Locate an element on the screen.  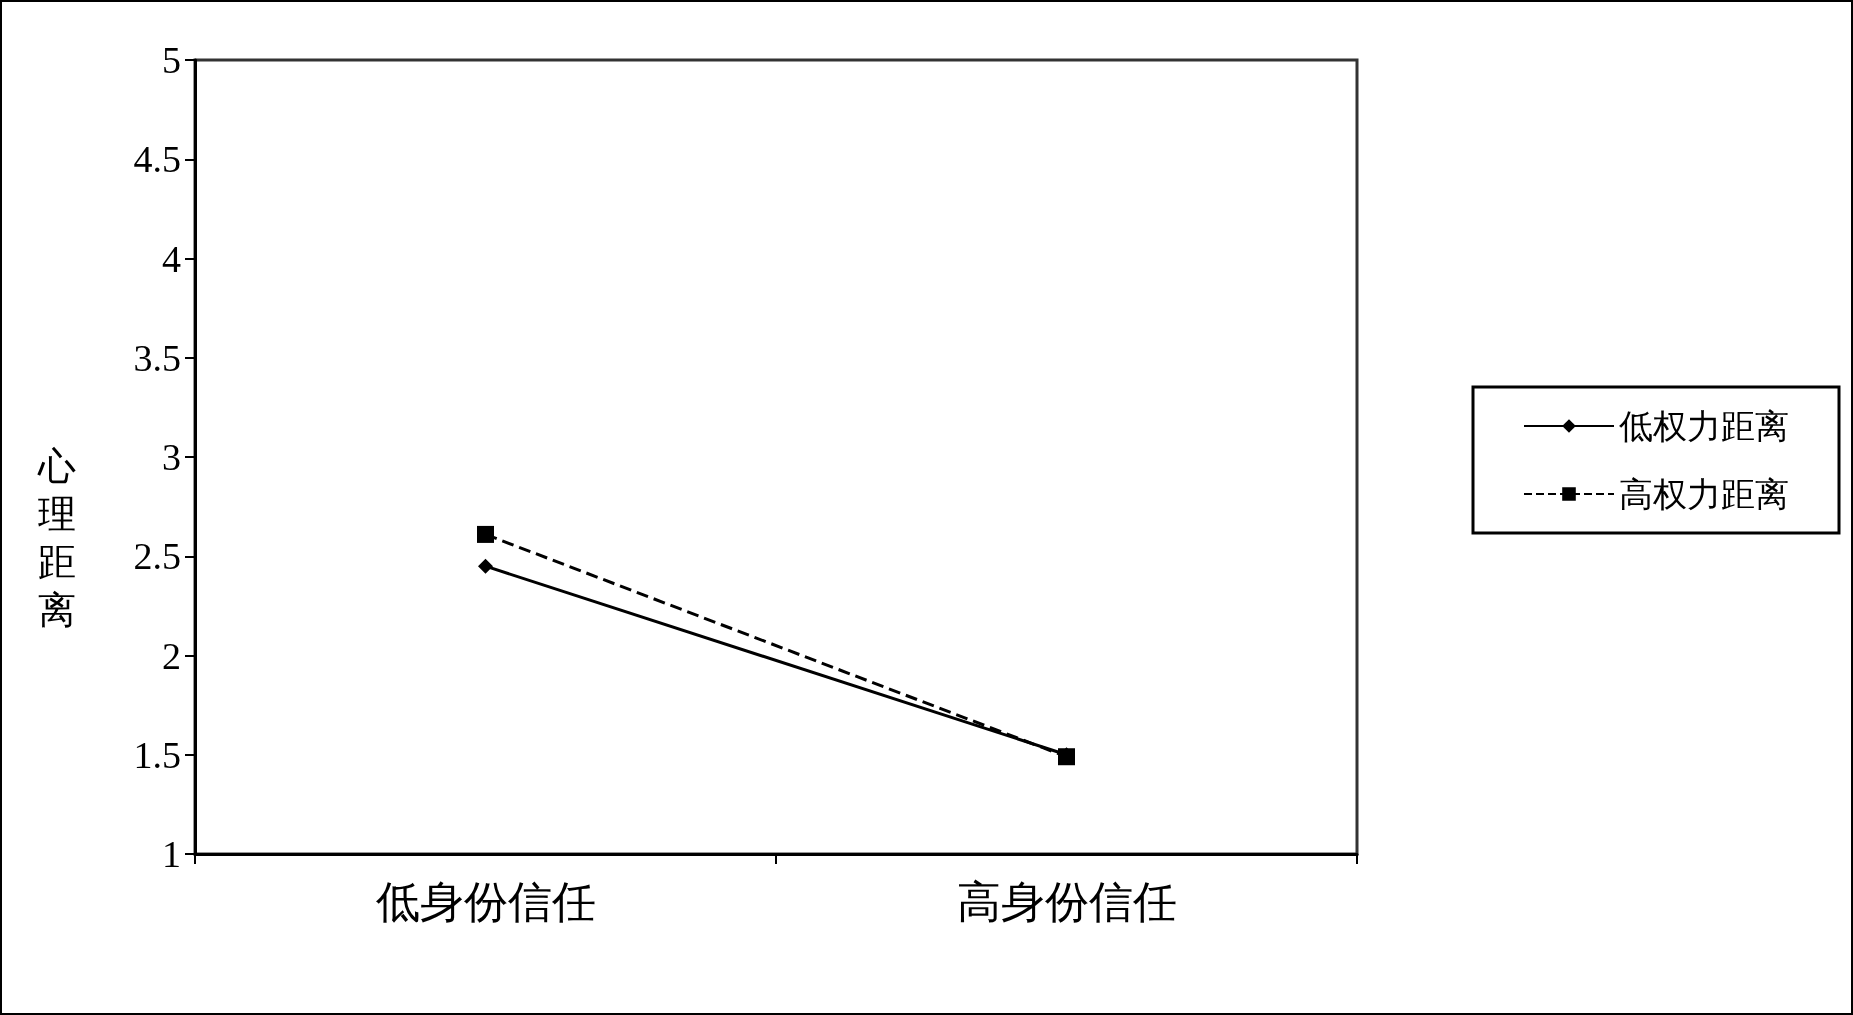
y-tick-label: 5 is located at coordinates (171, 60).